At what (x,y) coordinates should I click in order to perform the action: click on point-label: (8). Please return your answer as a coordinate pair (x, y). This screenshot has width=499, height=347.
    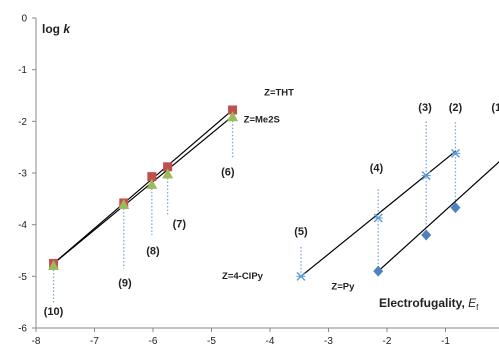
    Looking at the image, I should click on (153, 252).